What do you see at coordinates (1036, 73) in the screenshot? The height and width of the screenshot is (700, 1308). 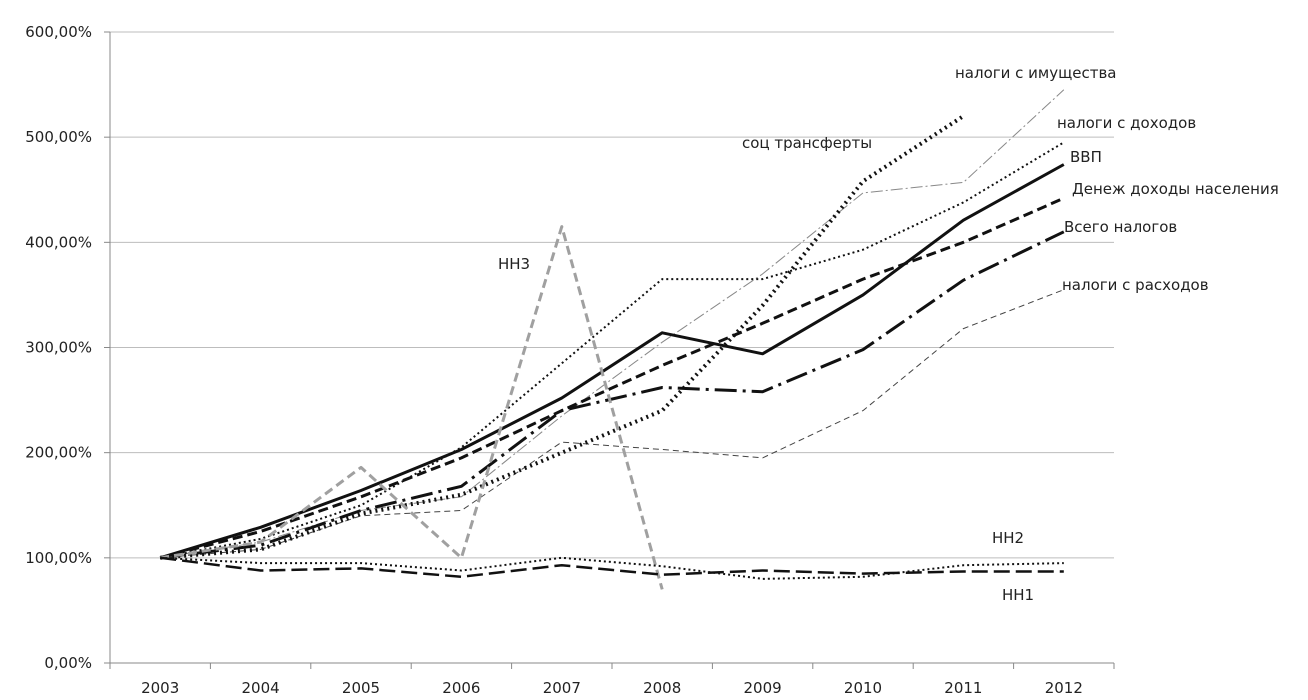 I see `series-label: налоги с имущества` at bounding box center [1036, 73].